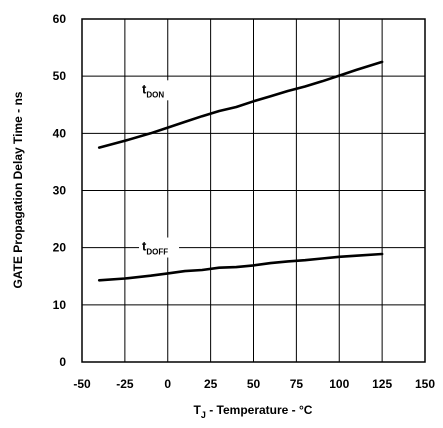 This screenshot has width=443, height=428. Describe the element at coordinates (425, 384) in the screenshot. I see `x-tick-label: 150` at that location.